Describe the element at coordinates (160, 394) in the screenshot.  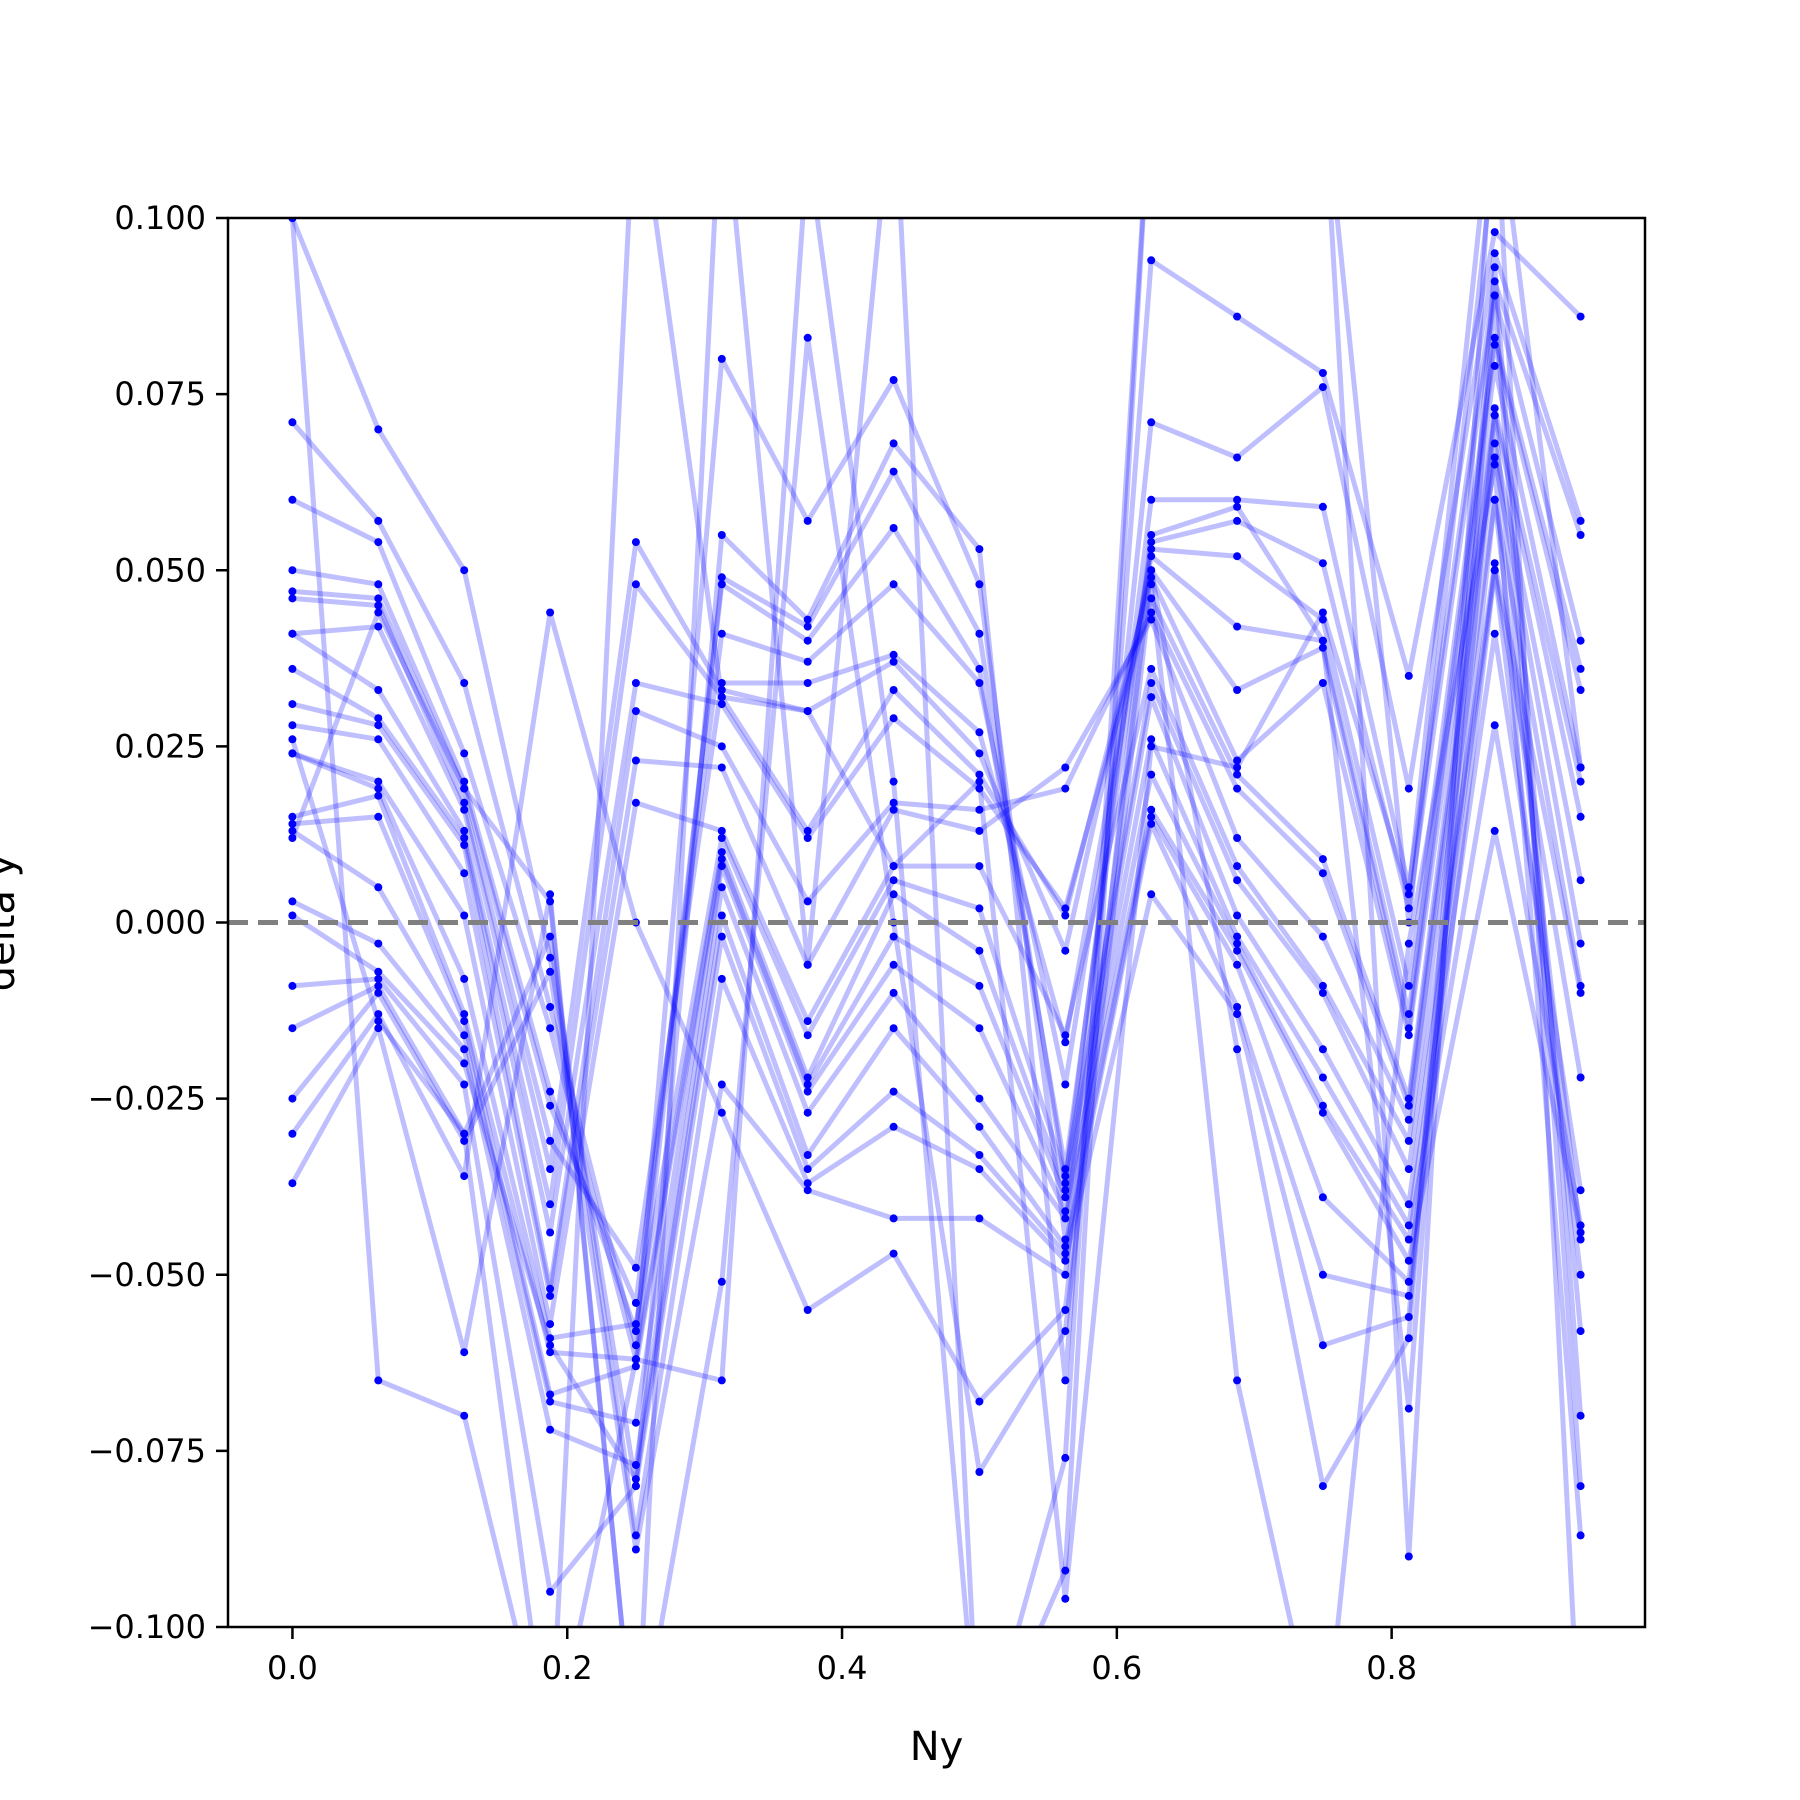
I see `y-tick-label: 0.075` at that location.